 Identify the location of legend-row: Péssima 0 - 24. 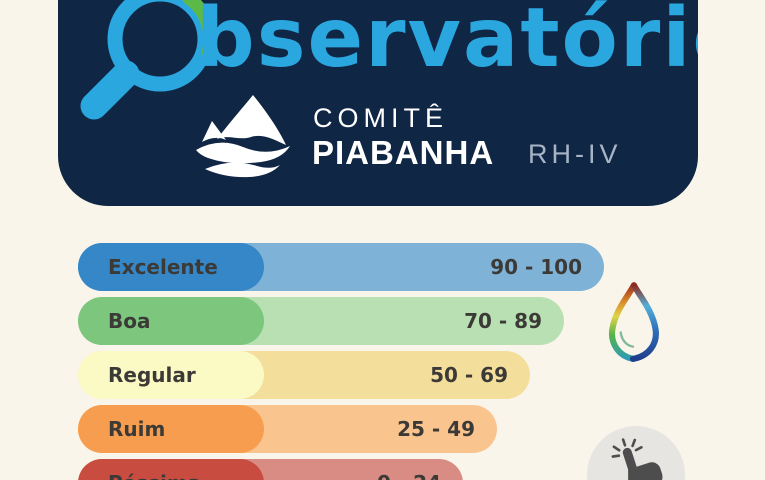
(270, 469).